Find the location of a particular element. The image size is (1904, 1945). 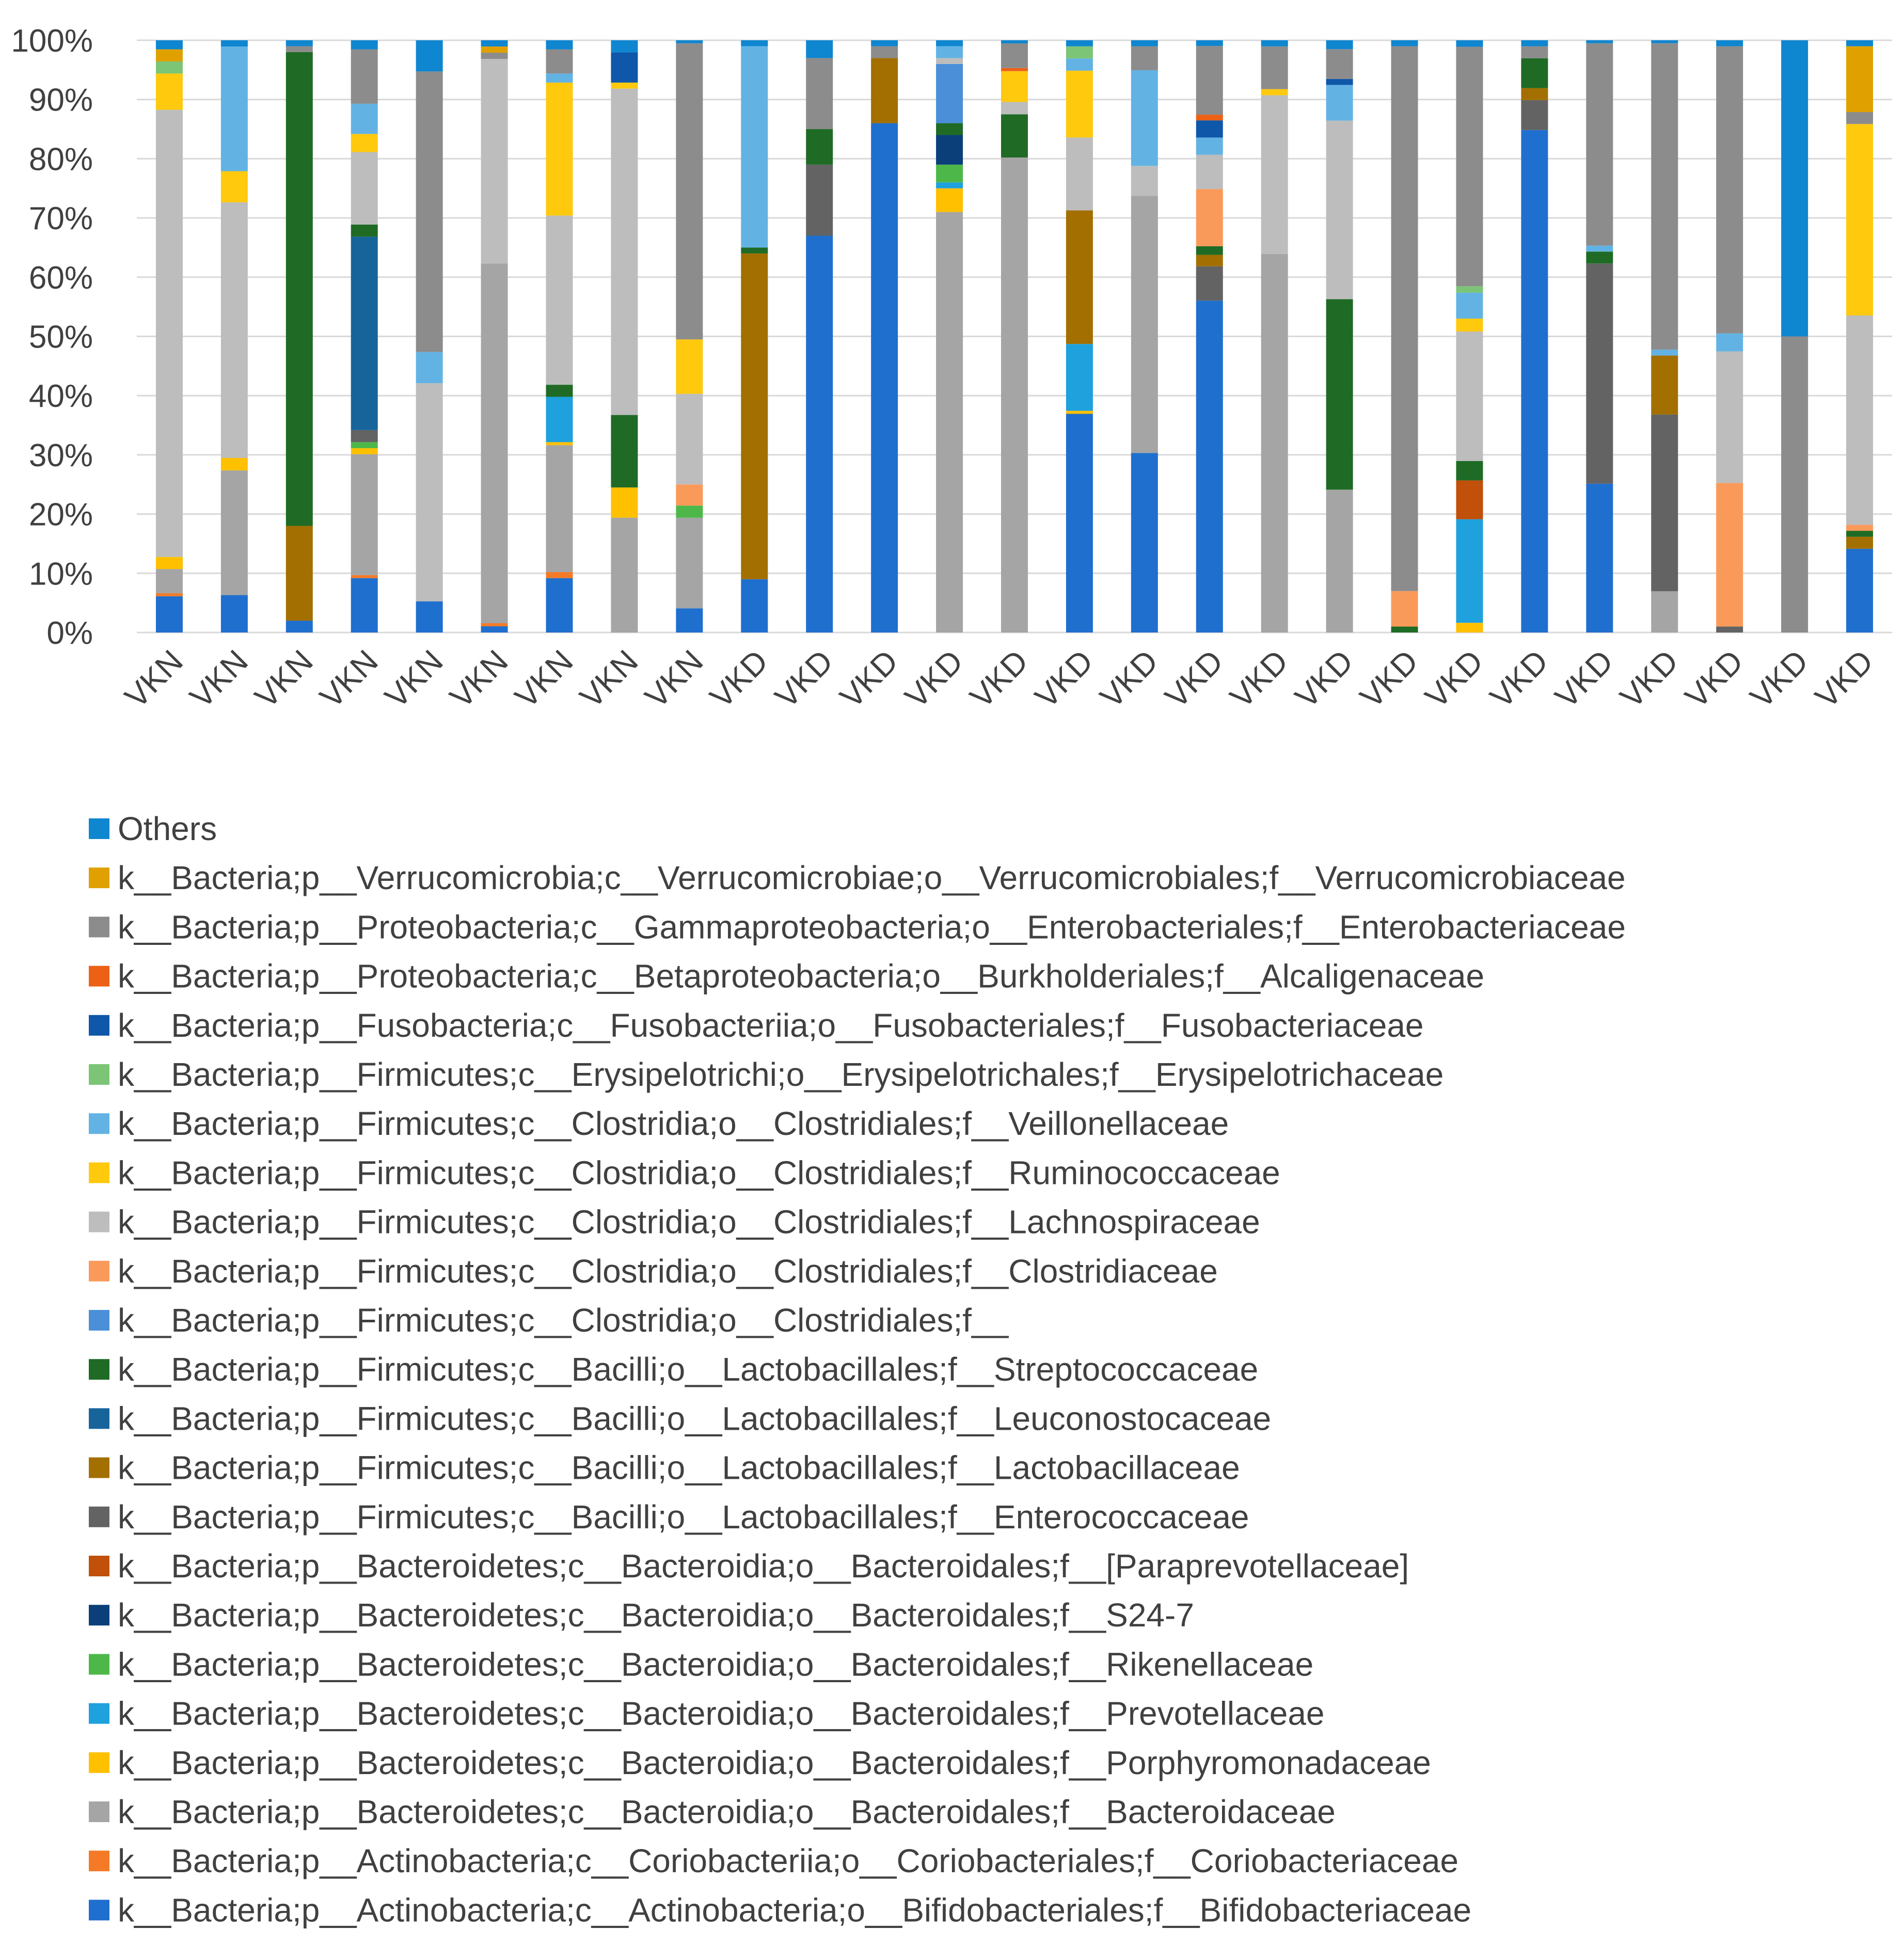

legend-label: Others is located at coordinates (168, 828).